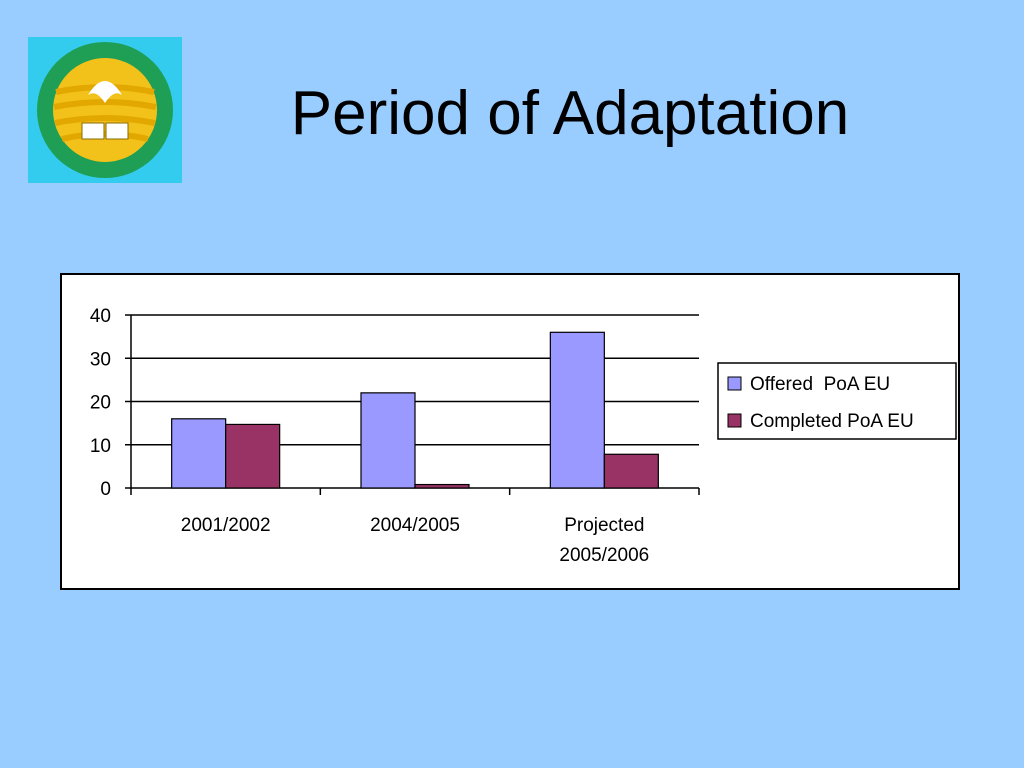 Image resolution: width=1024 pixels, height=768 pixels. I want to click on slide-title: Period of Adaptation, so click(570, 113).